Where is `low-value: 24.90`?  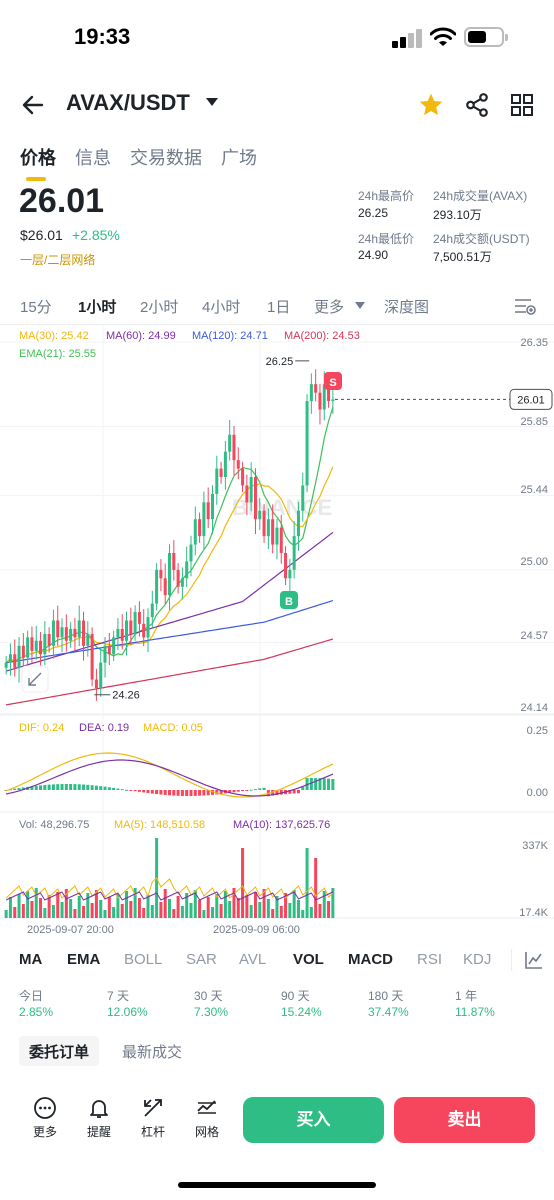 low-value: 24.90 is located at coordinates (373, 255).